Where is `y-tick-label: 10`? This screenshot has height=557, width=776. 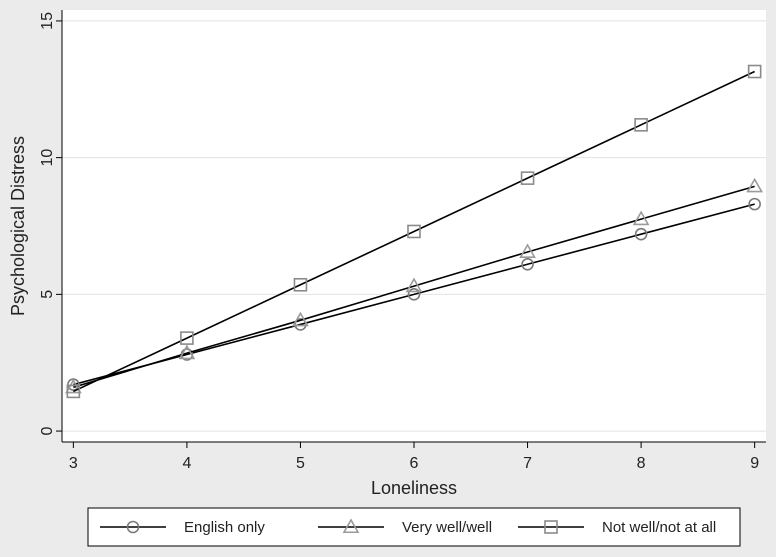 y-tick-label: 10 is located at coordinates (47, 158).